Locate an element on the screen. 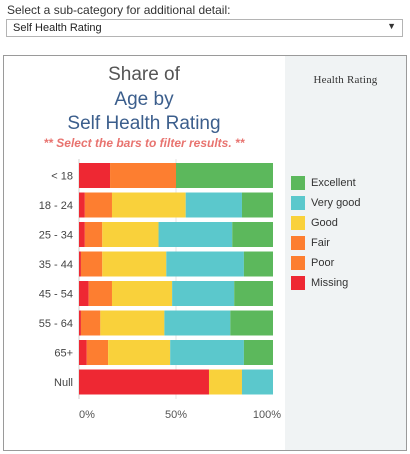 Image resolution: width=410 pixels, height=454 pixels. legend-label: Missing is located at coordinates (330, 283).